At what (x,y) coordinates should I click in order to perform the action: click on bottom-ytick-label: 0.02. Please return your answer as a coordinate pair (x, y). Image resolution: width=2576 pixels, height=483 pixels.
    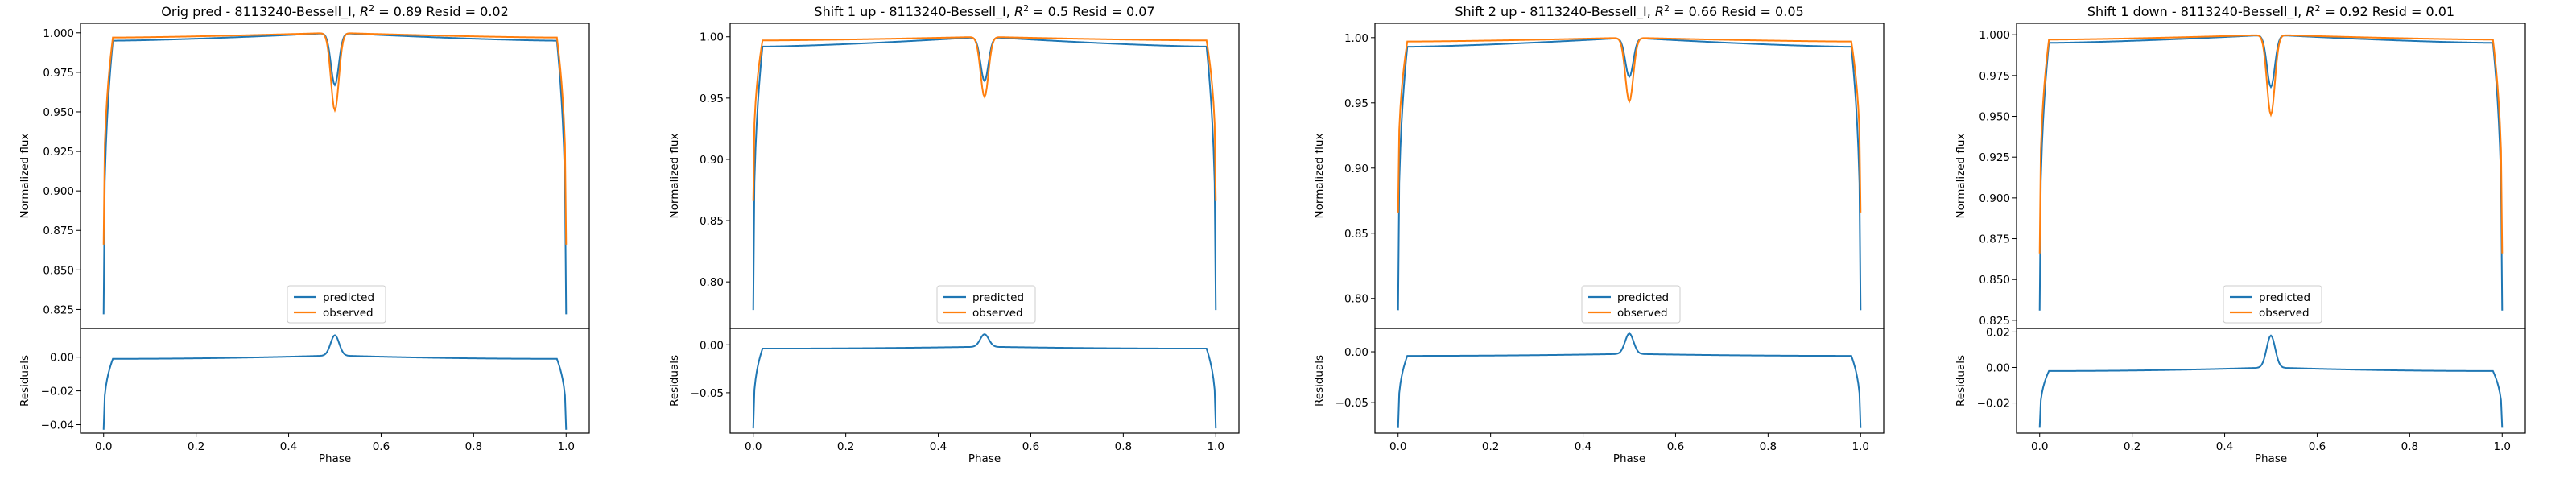
    Looking at the image, I should click on (1998, 332).